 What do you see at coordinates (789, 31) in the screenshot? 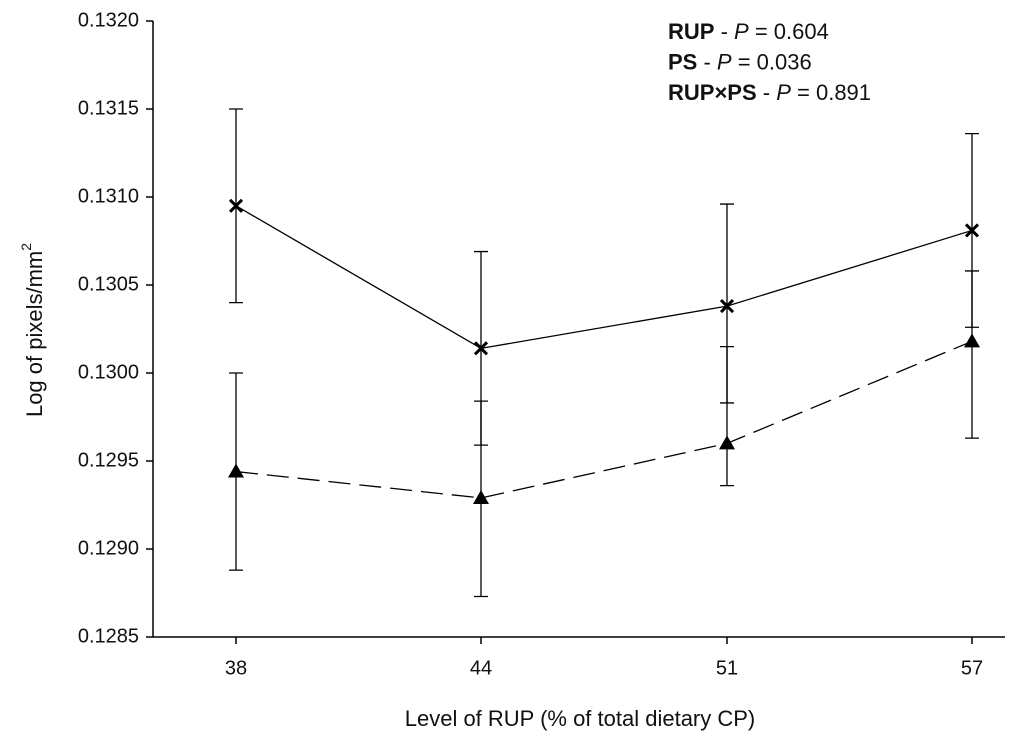
I see `annotation-part: = 0.604` at bounding box center [789, 31].